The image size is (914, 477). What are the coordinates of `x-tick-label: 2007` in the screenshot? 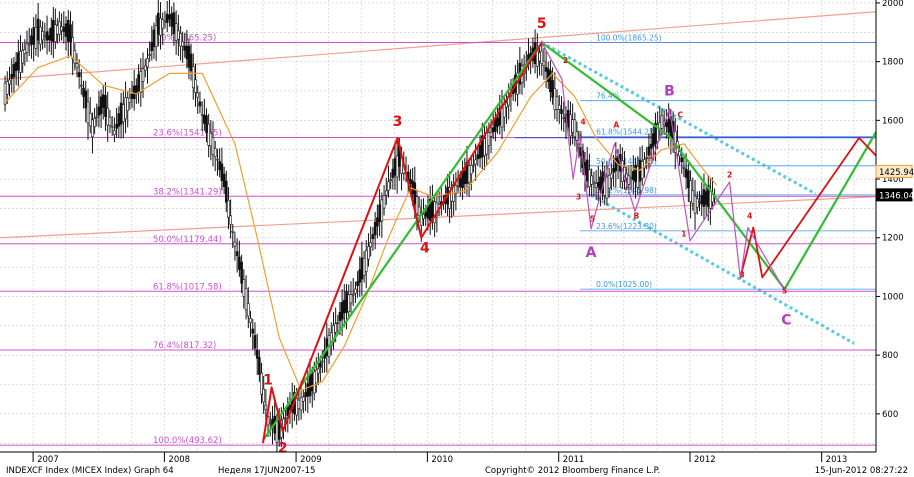 It's located at (48, 460).